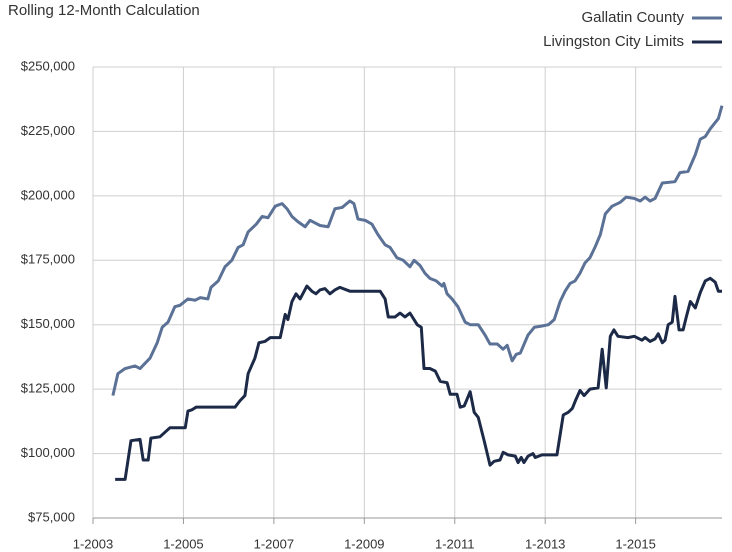 Image resolution: width=732 pixels, height=552 pixels. Describe the element at coordinates (183, 543) in the screenshot. I see `x-tick-label: 1-2005` at that location.